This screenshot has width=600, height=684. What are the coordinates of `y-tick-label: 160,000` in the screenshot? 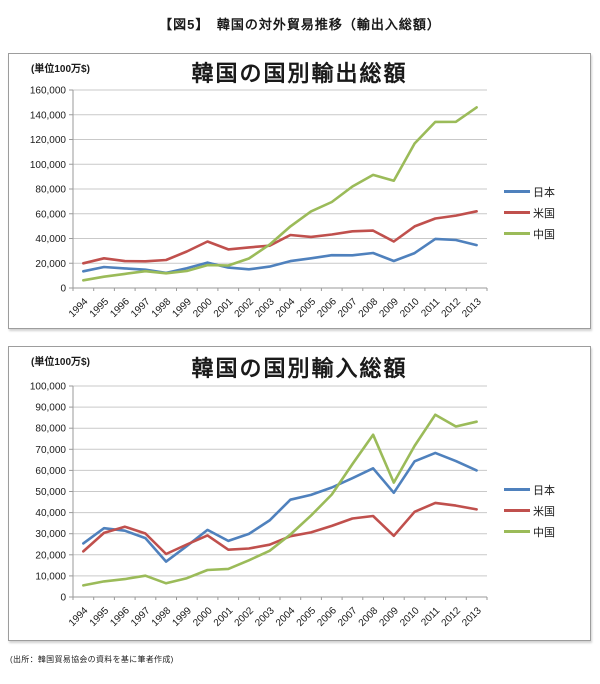 It's located at (48, 91).